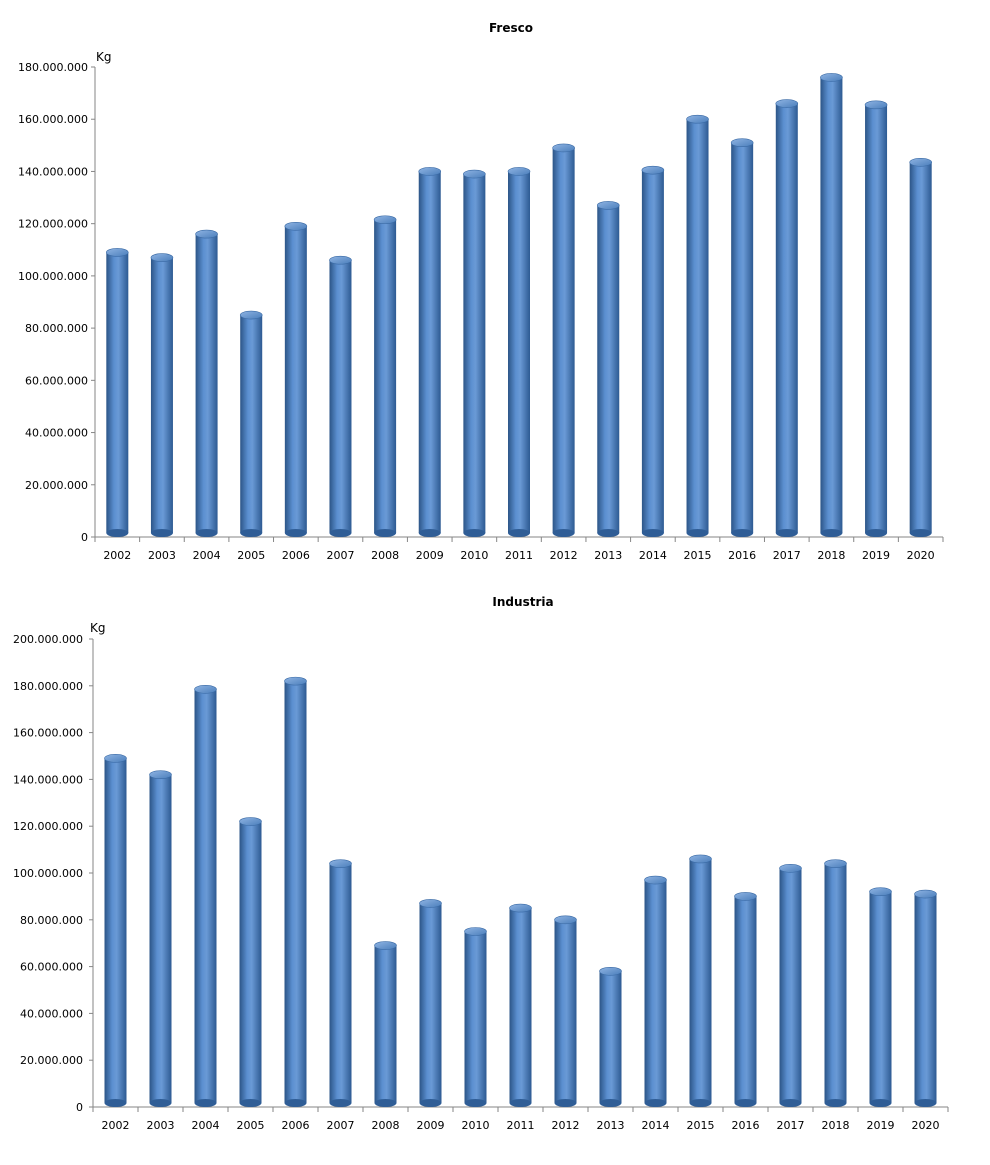  What do you see at coordinates (564, 555) in the screenshot?
I see `x-tick-label: 2012` at bounding box center [564, 555].